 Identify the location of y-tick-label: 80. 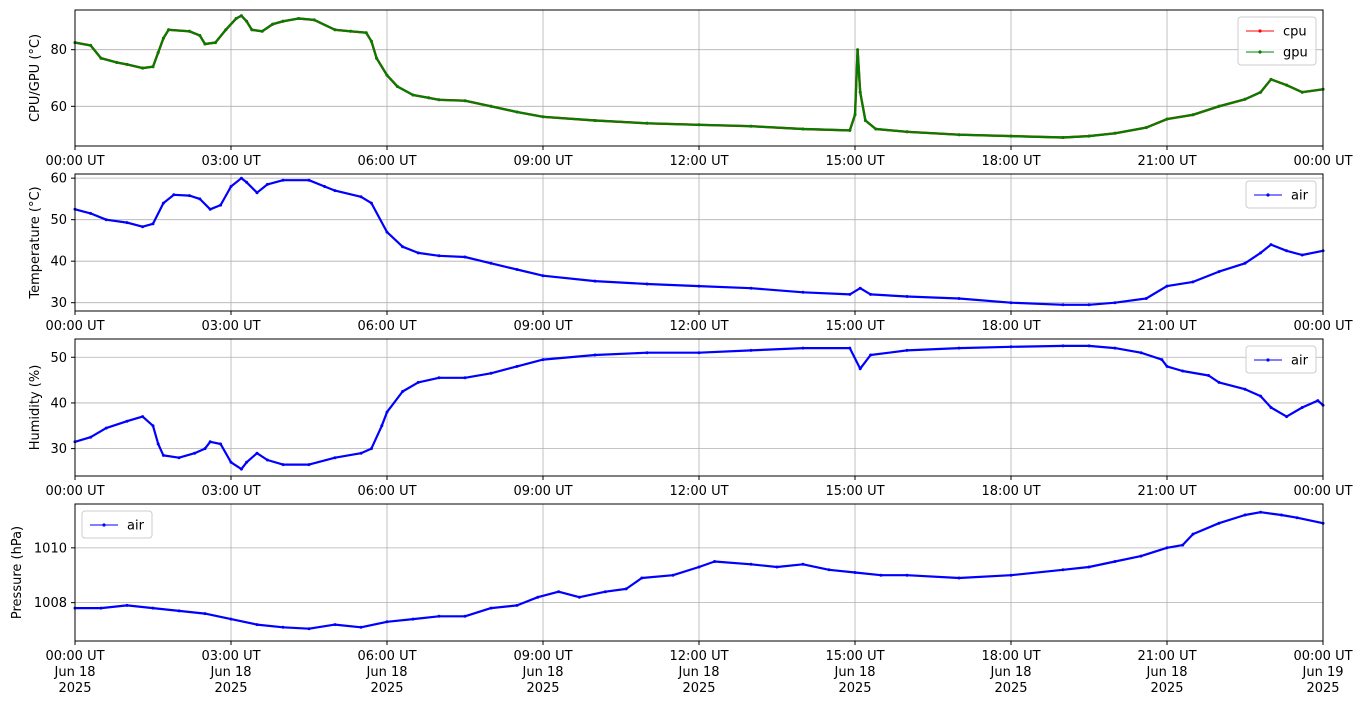
(58, 50).